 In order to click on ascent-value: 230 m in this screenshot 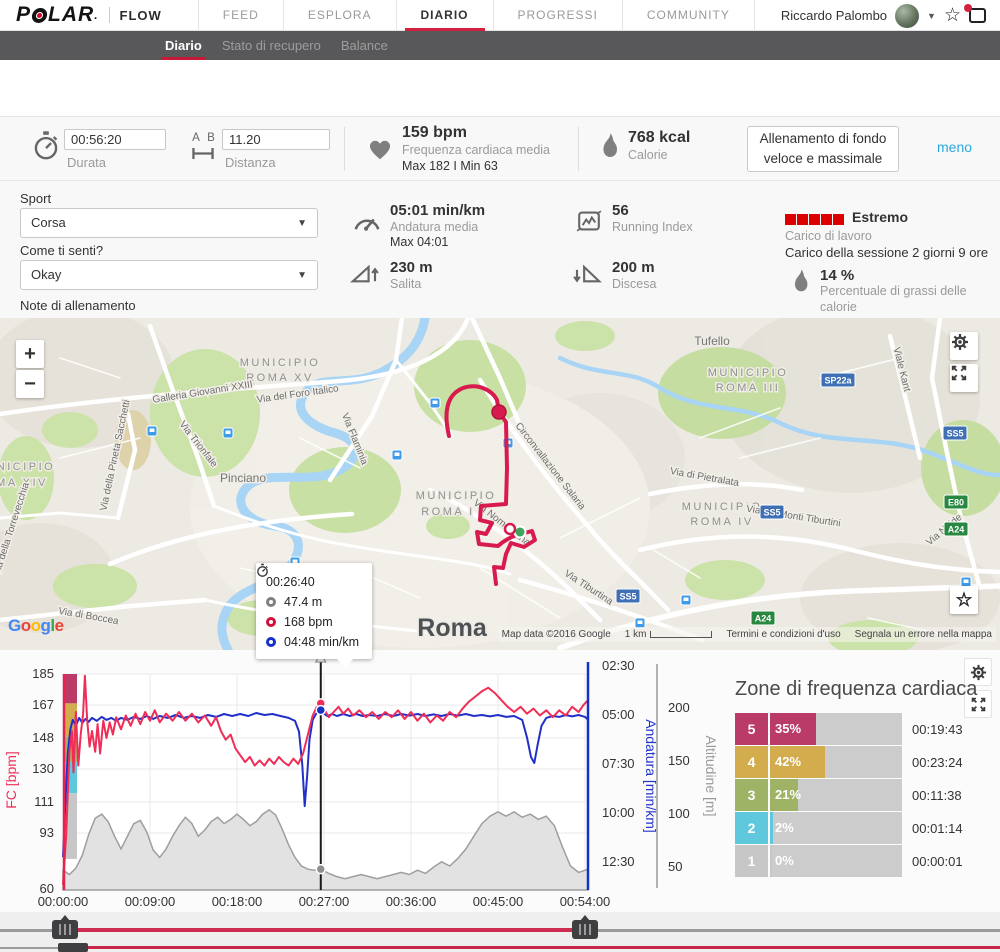, I will do `click(411, 267)`.